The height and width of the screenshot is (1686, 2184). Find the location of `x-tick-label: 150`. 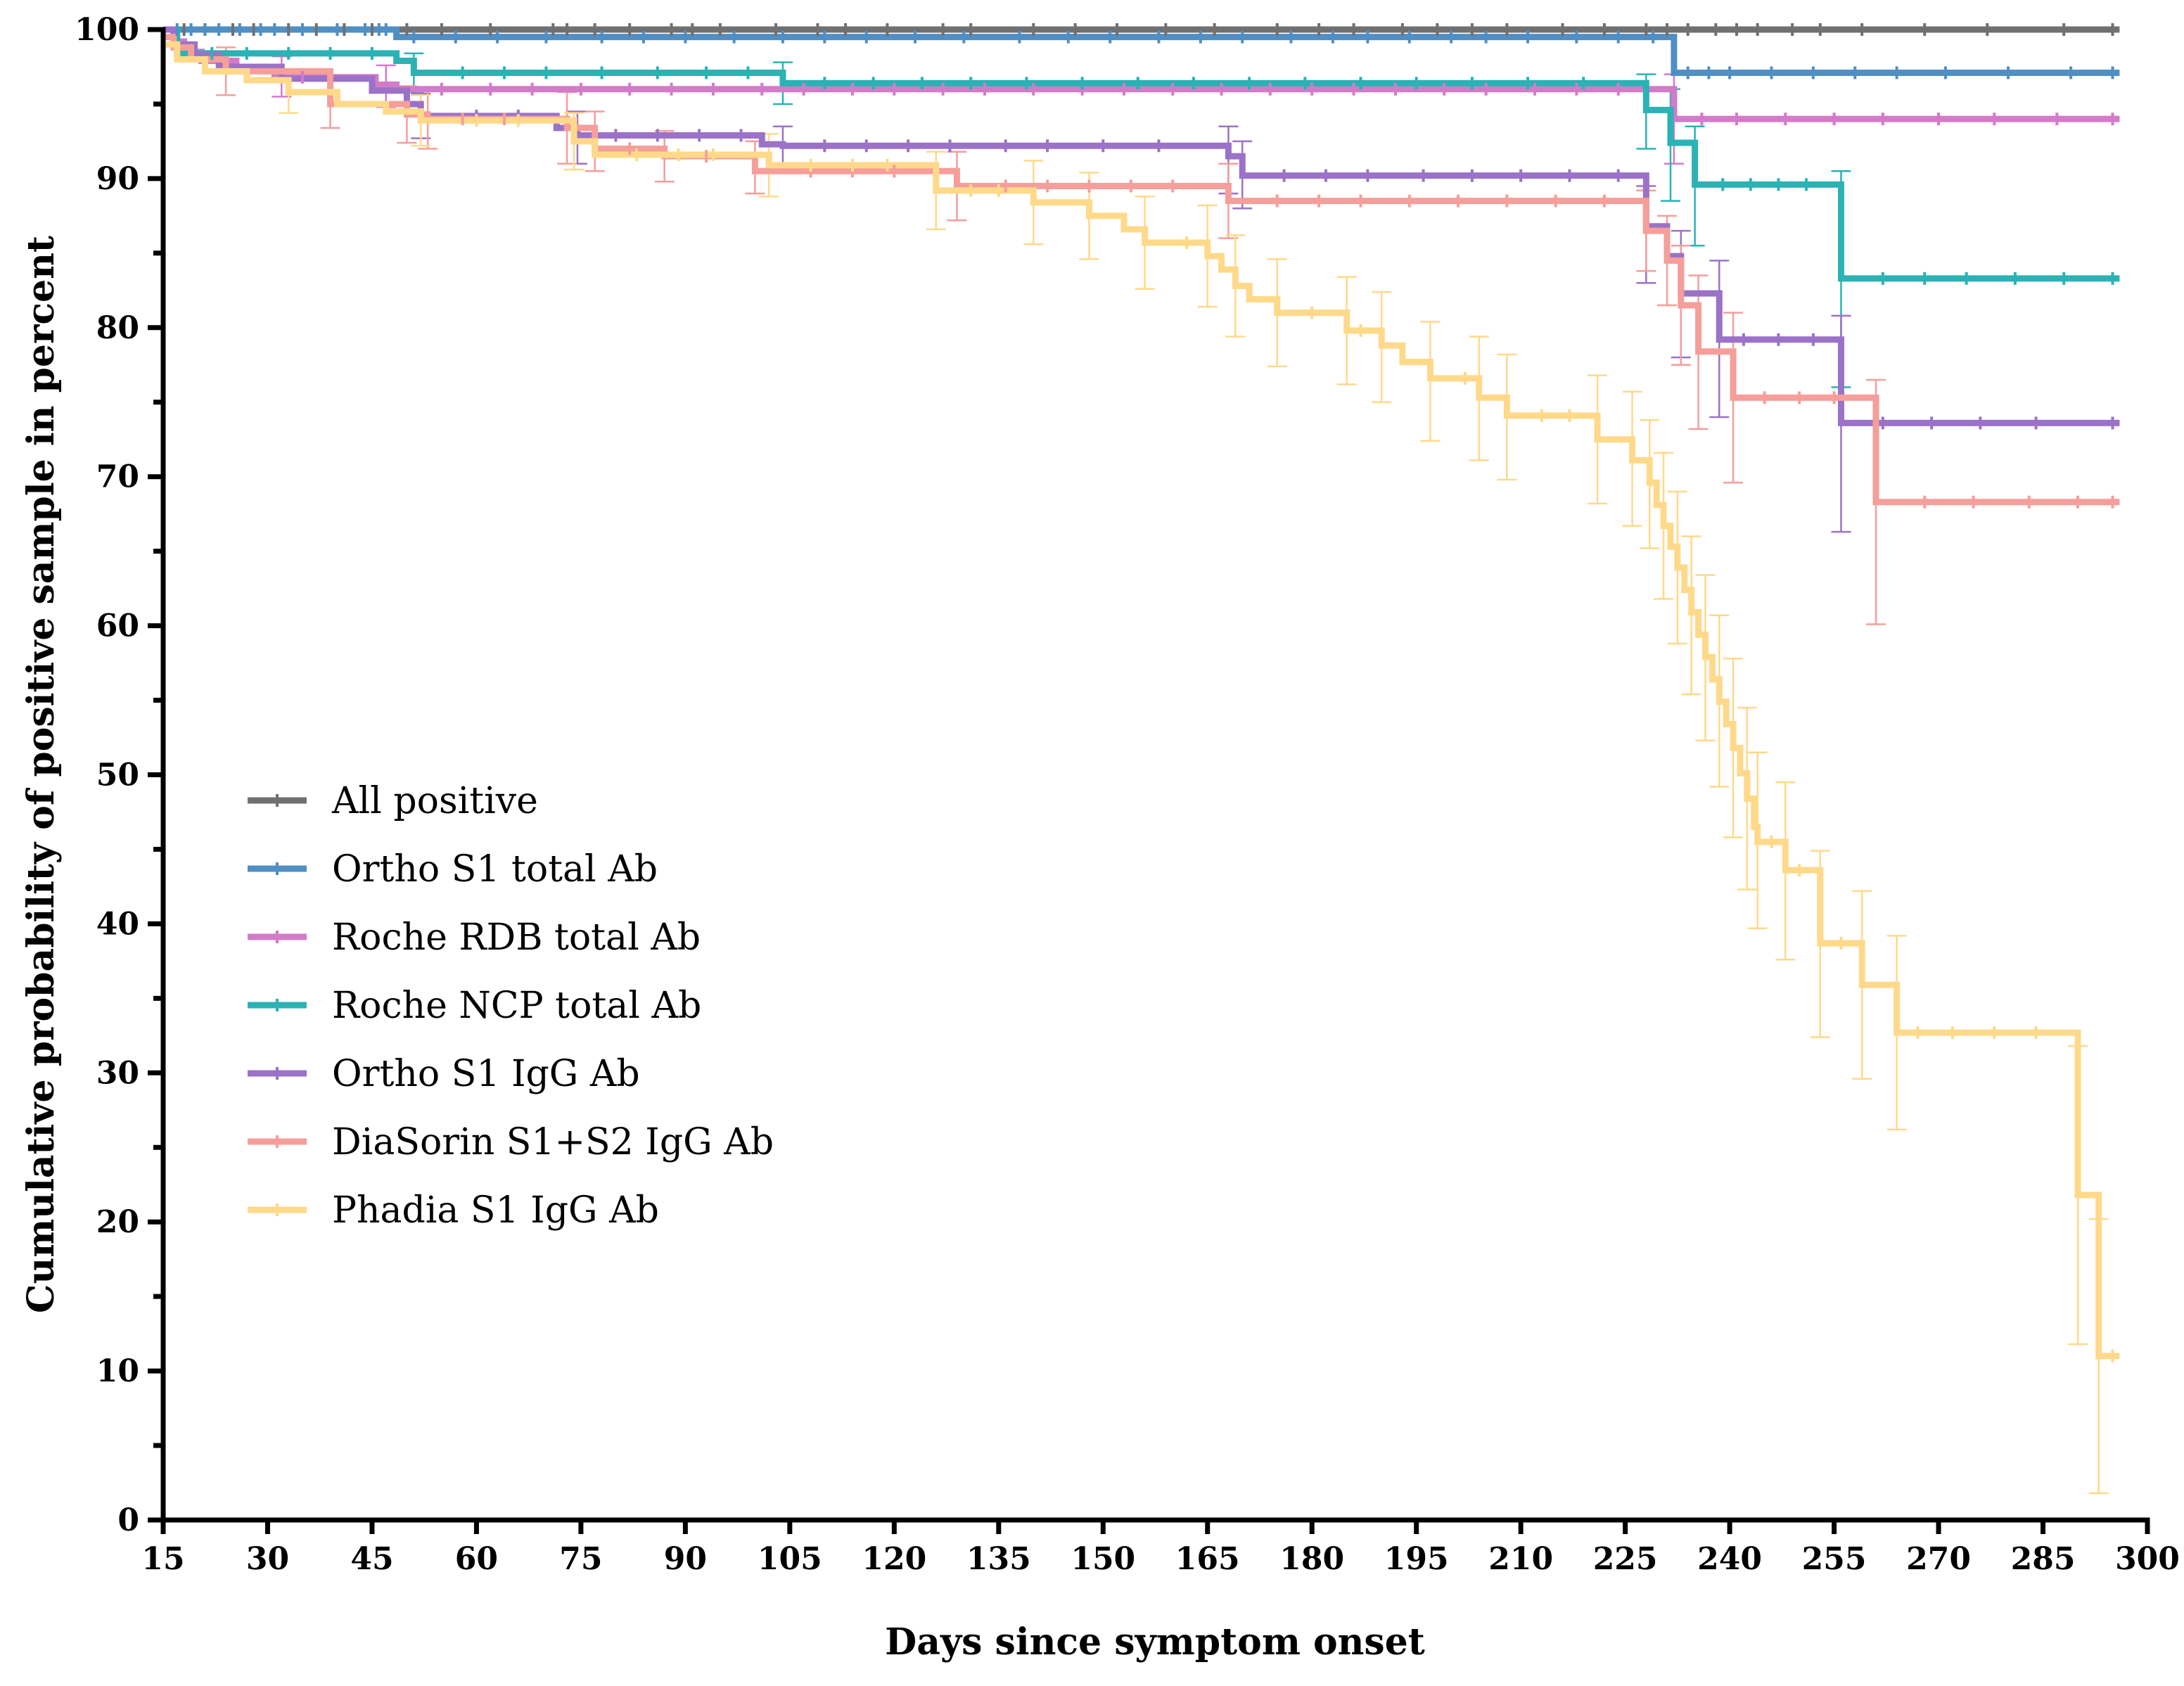

x-tick-label: 150 is located at coordinates (1103, 1559).